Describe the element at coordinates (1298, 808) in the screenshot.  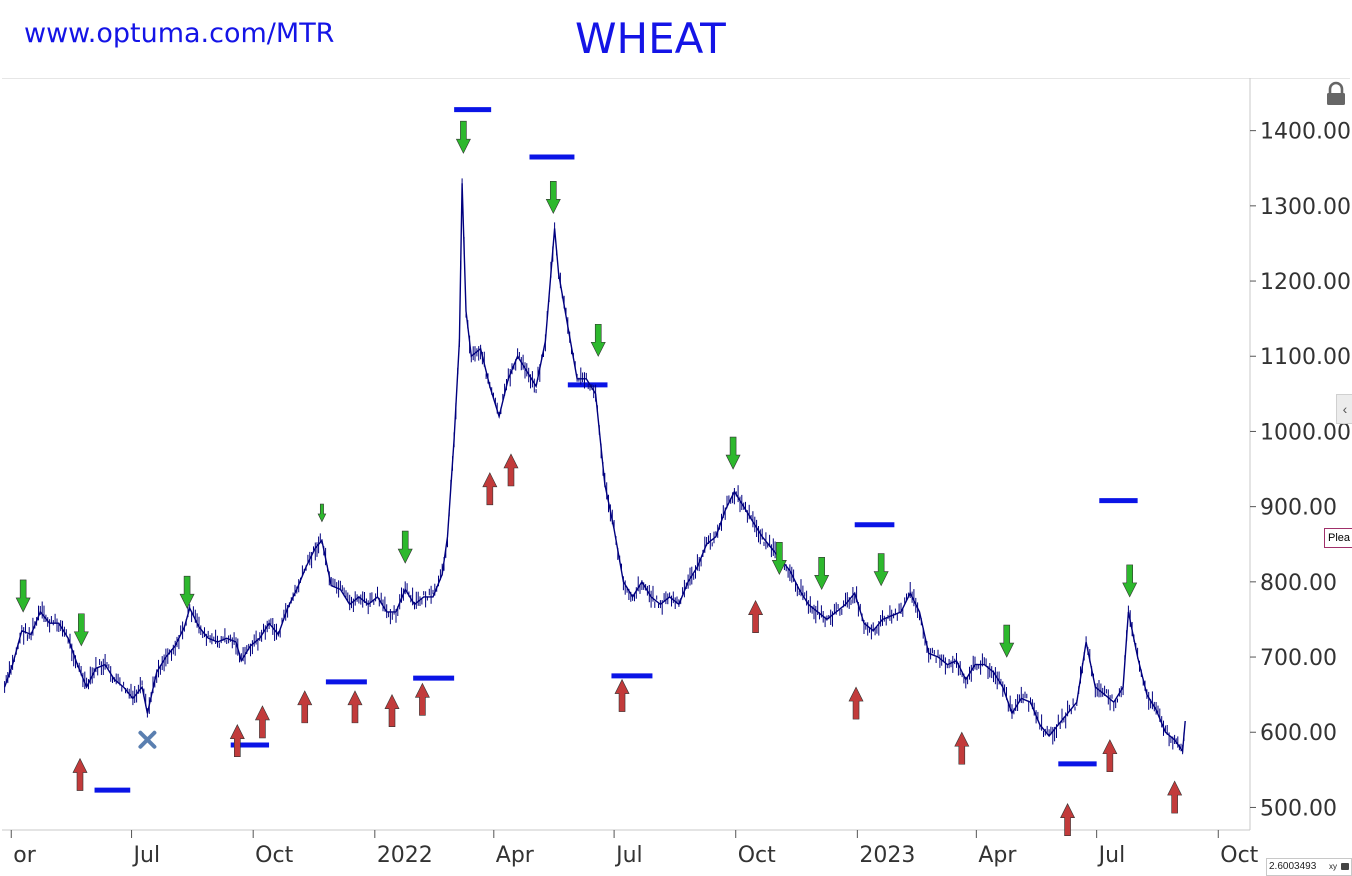
I see `y-tick-label: 500.00` at that location.